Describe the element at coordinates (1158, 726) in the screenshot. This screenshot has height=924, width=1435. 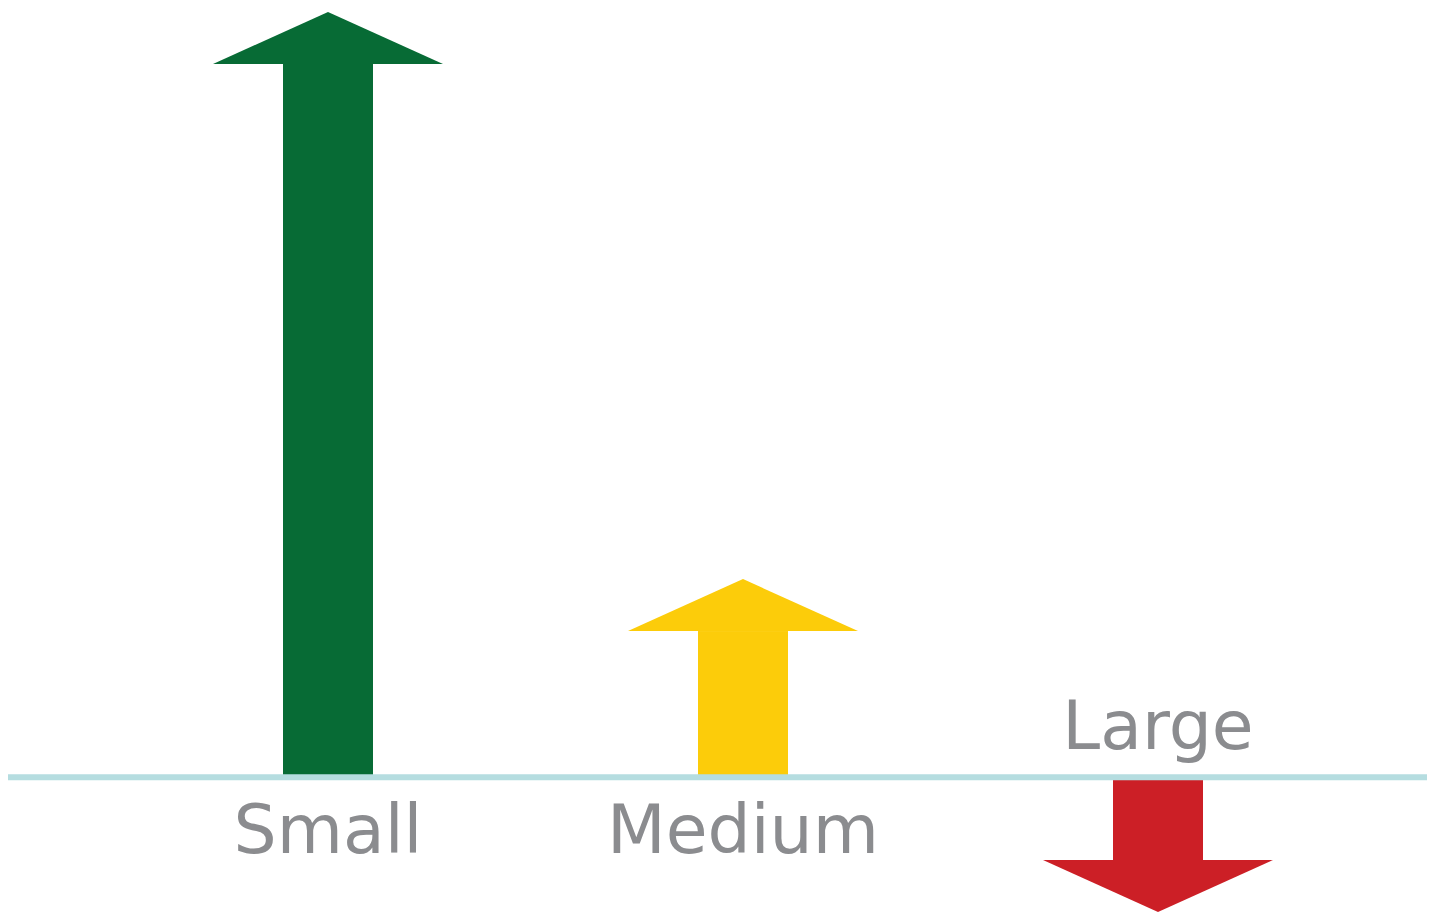
I see `x-tick-label: Large` at that location.